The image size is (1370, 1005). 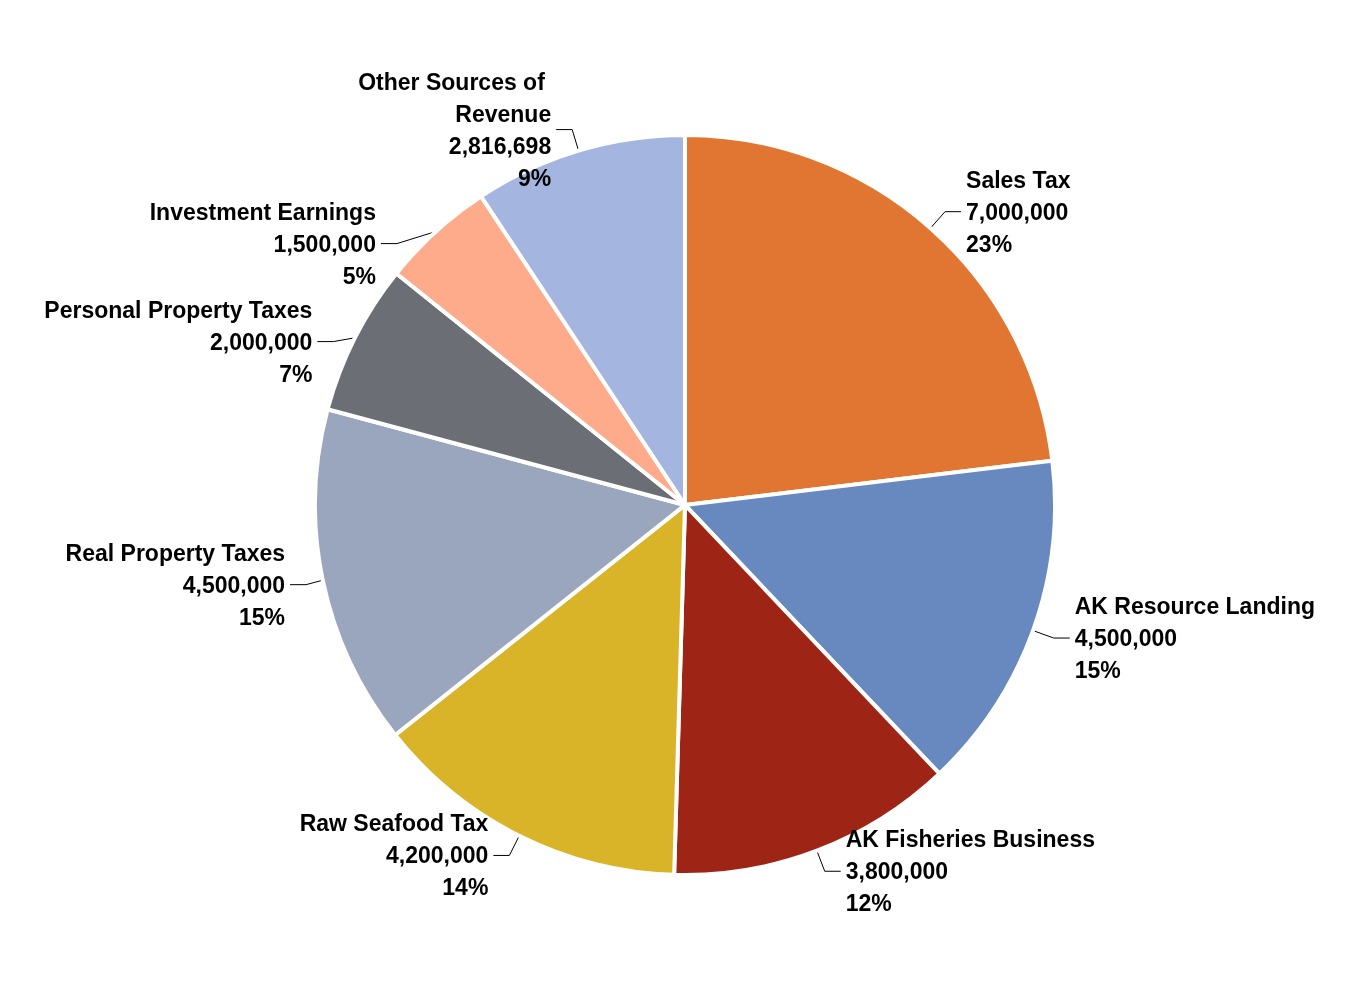 What do you see at coordinates (437, 871) in the screenshot?
I see `data-label: 4,200,000 14%` at bounding box center [437, 871].